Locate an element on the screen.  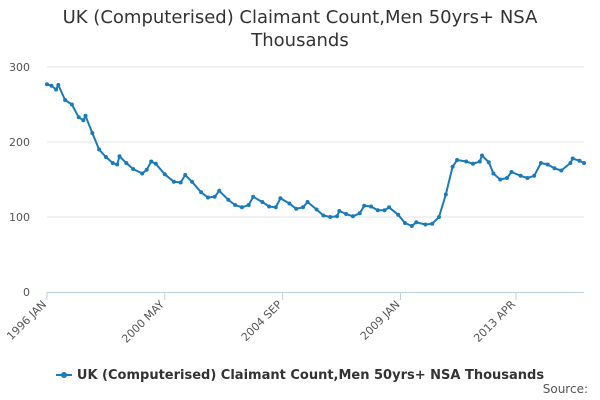
source-credit: Source: is located at coordinates (565, 389).